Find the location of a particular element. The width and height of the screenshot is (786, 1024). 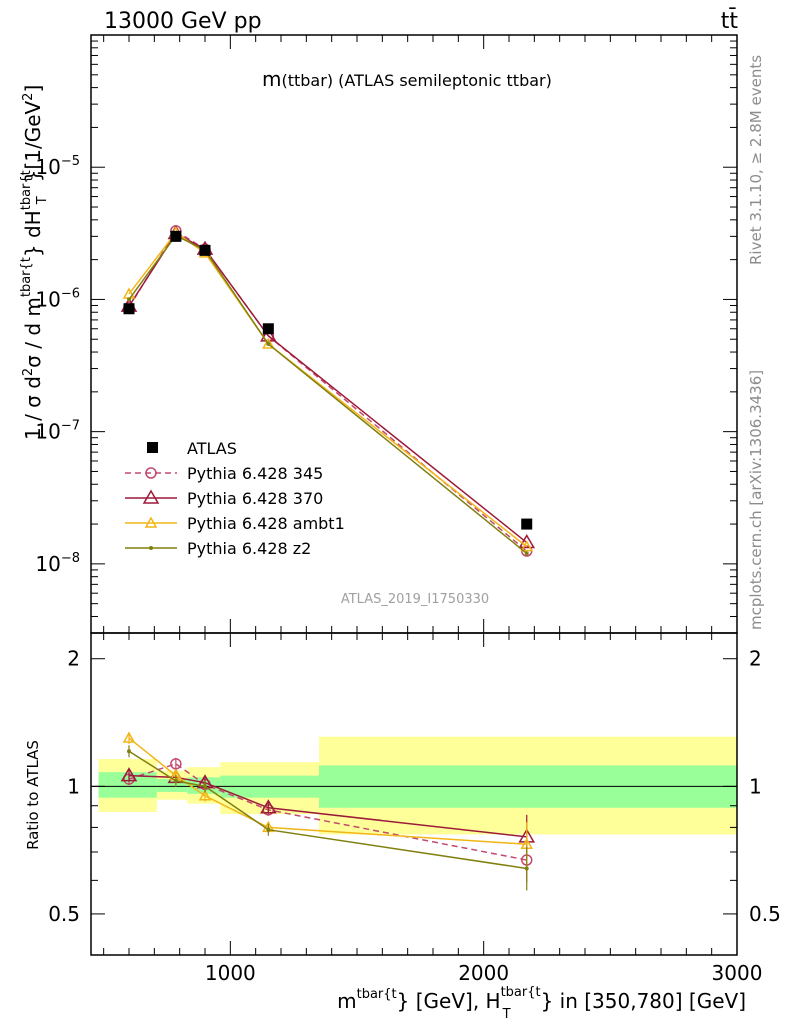

title-rest: (ttbar) (ATLAS semileptonic ttbar) is located at coordinates (416, 80).